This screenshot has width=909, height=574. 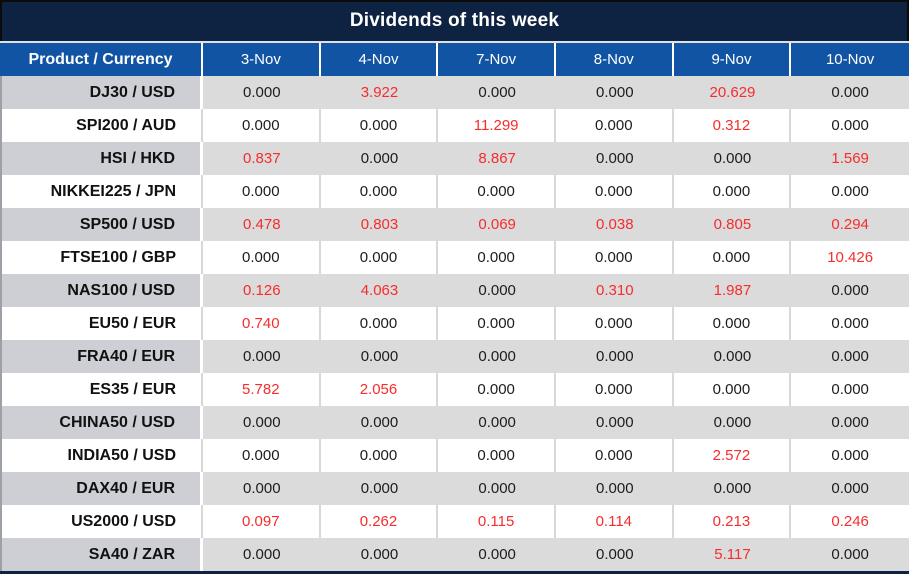 What do you see at coordinates (262, 323) in the screenshot?
I see `value-cell: 0.740` at bounding box center [262, 323].